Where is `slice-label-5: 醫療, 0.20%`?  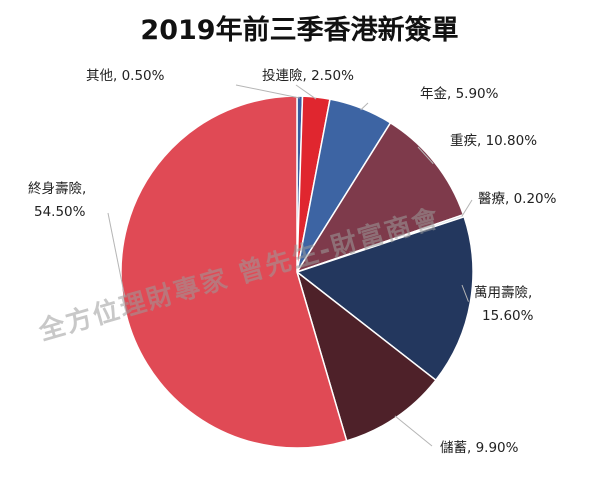
slice-label-5: 醫療, 0.20% is located at coordinates (517, 198).